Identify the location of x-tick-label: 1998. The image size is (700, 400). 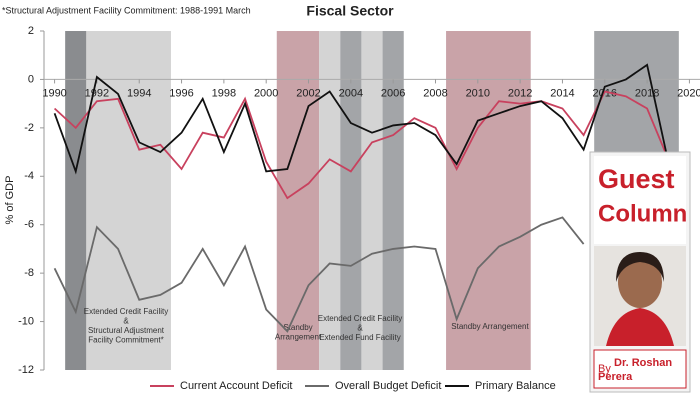
(224, 93).